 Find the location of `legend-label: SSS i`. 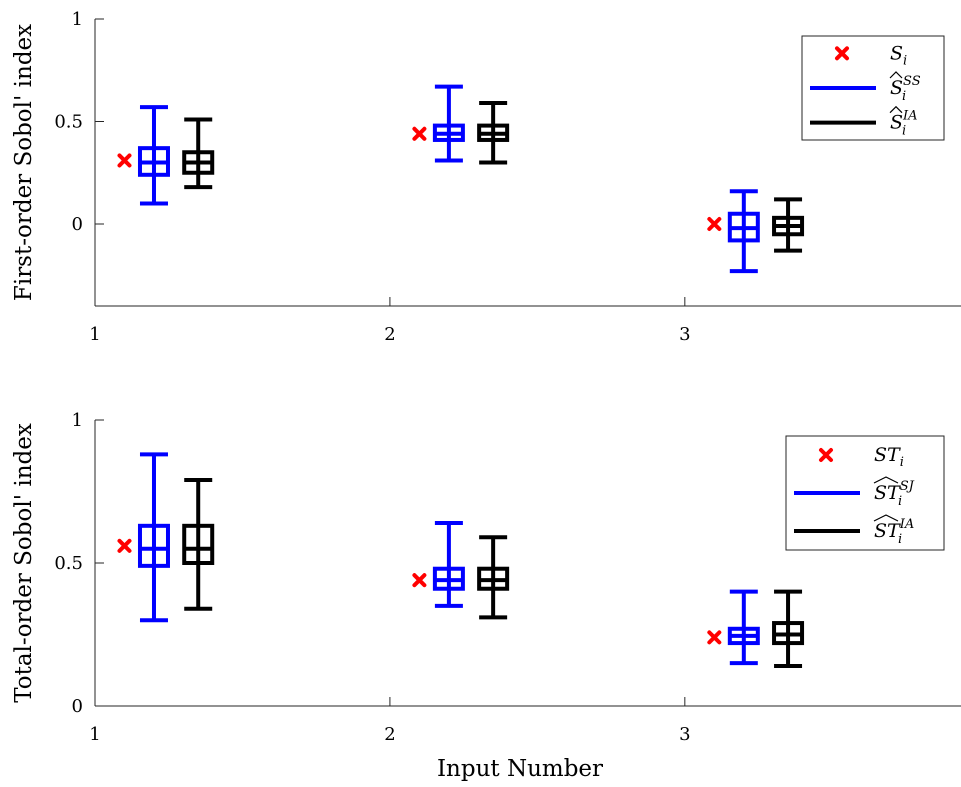

legend-label: SSS i is located at coordinates (905, 89).